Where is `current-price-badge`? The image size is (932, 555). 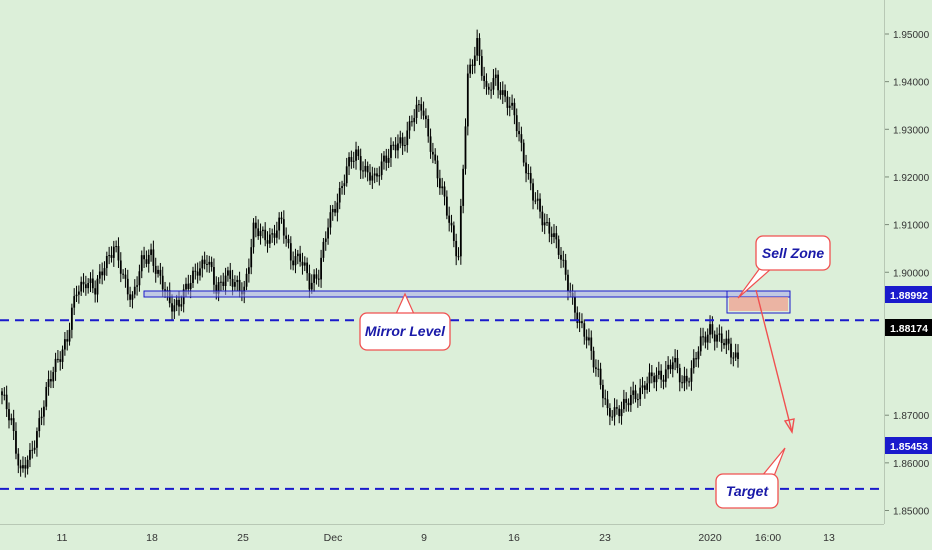 current-price-badge is located at coordinates (908, 327).